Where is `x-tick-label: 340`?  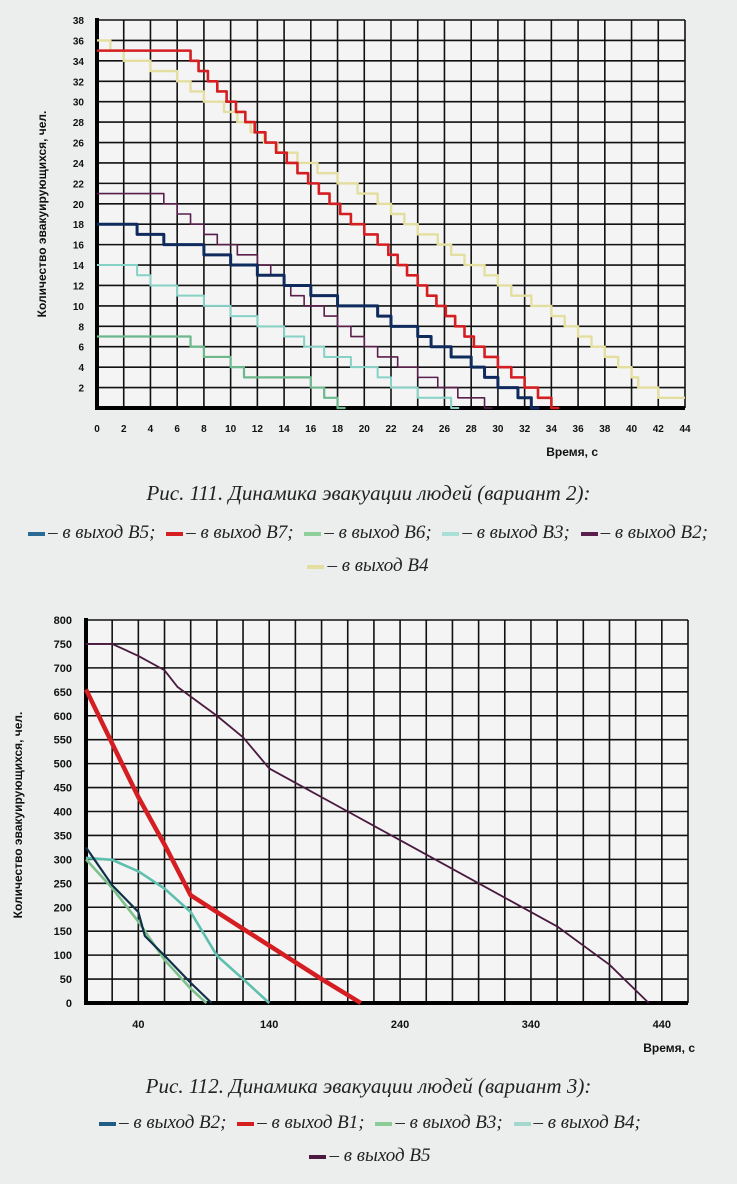
x-tick-label: 340 is located at coordinates (531, 1025).